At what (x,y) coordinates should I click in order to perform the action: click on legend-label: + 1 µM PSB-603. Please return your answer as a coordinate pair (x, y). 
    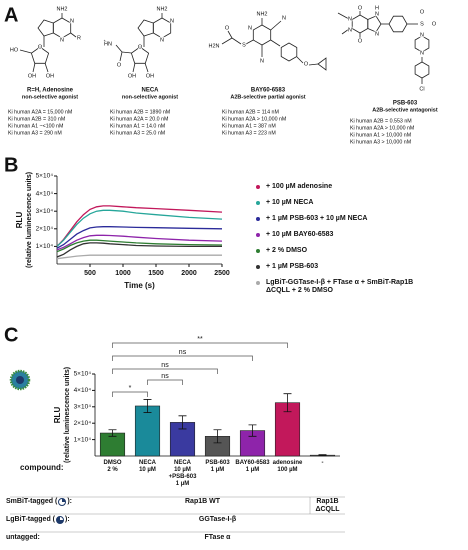
    Looking at the image, I should click on (292, 266).